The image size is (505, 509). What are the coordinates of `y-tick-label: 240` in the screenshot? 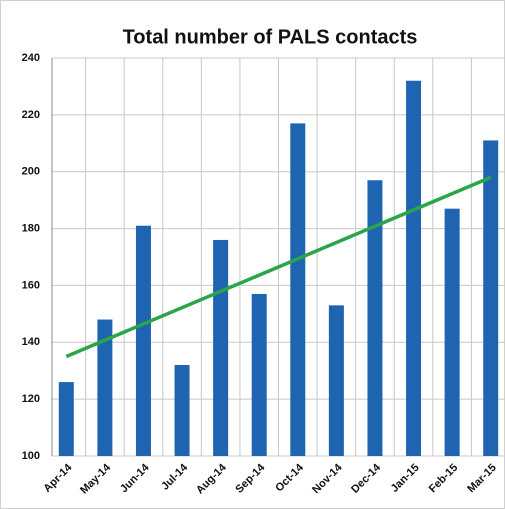 It's located at (31, 58).